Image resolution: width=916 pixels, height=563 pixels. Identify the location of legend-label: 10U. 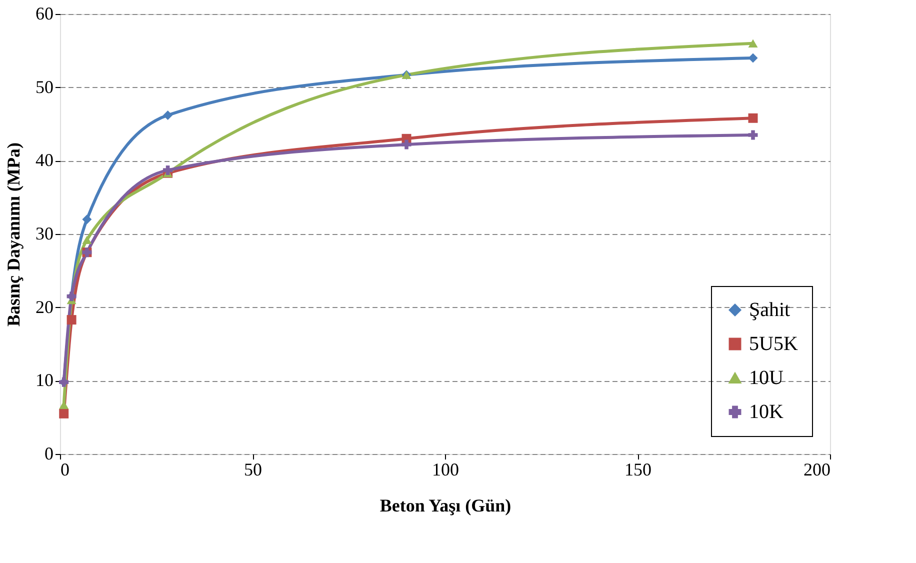
(766, 378).